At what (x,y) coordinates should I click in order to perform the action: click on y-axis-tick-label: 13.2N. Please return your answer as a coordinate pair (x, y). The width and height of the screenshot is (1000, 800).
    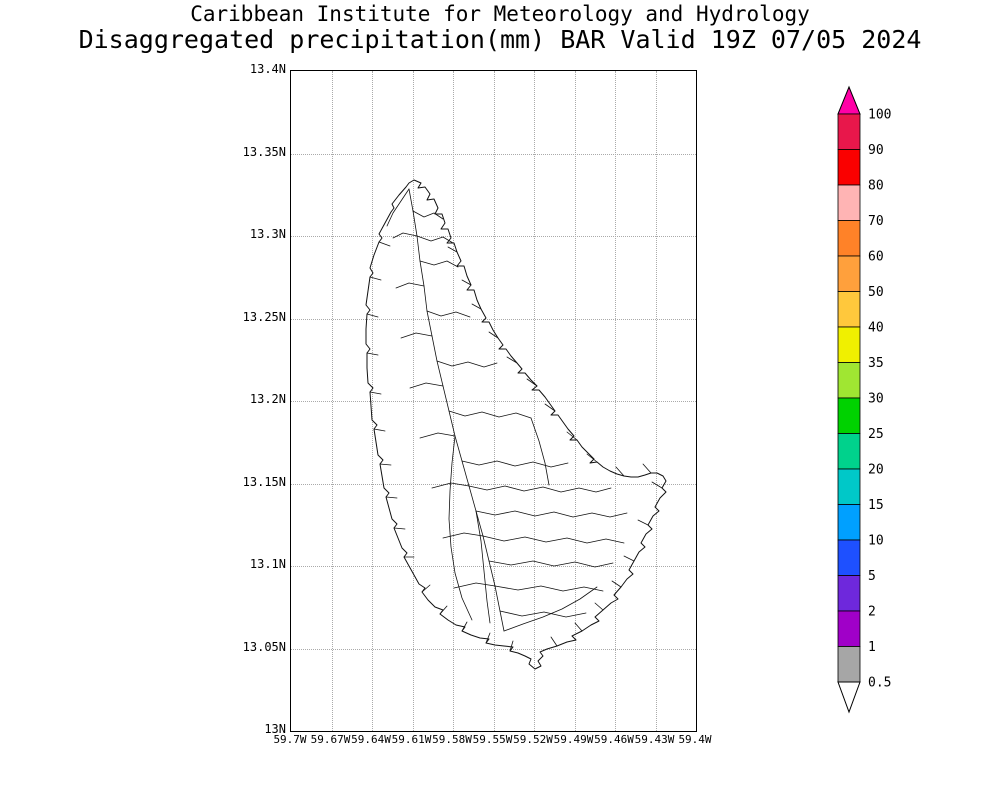
    Looking at the image, I should click on (267, 399).